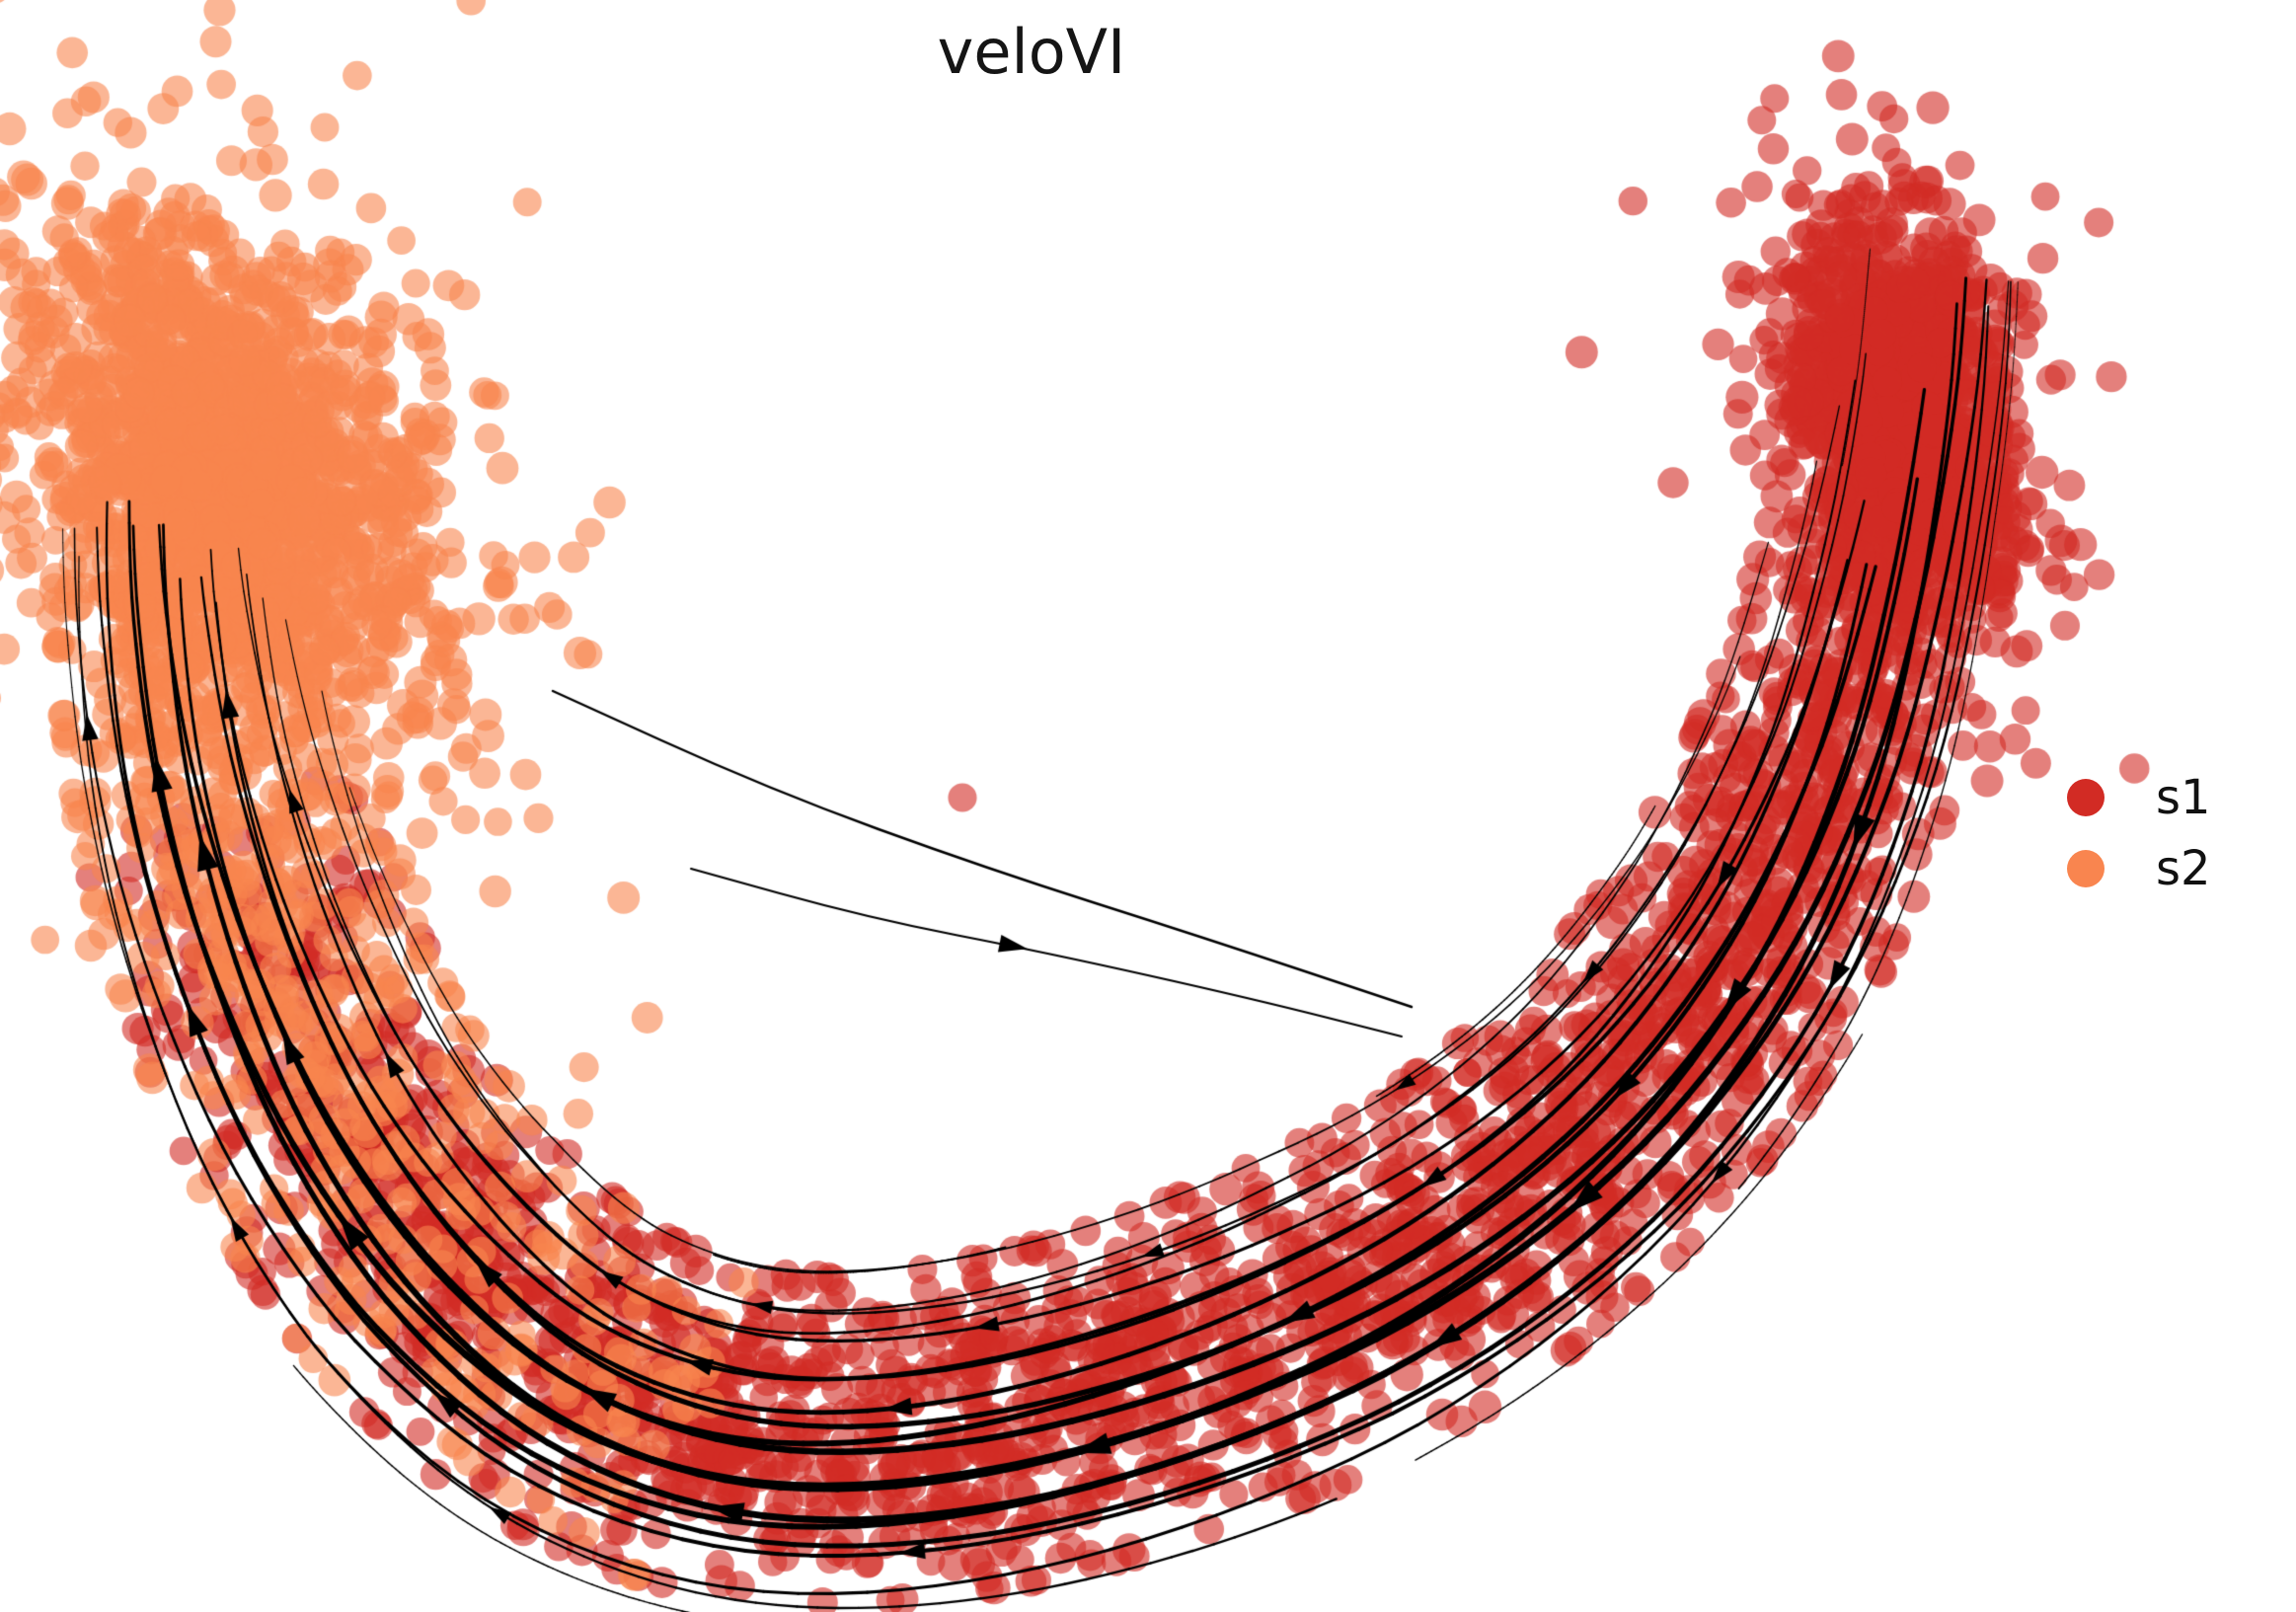  What do you see at coordinates (2139, 798) in the screenshot?
I see `legend-item-s1: s1` at bounding box center [2139, 798].